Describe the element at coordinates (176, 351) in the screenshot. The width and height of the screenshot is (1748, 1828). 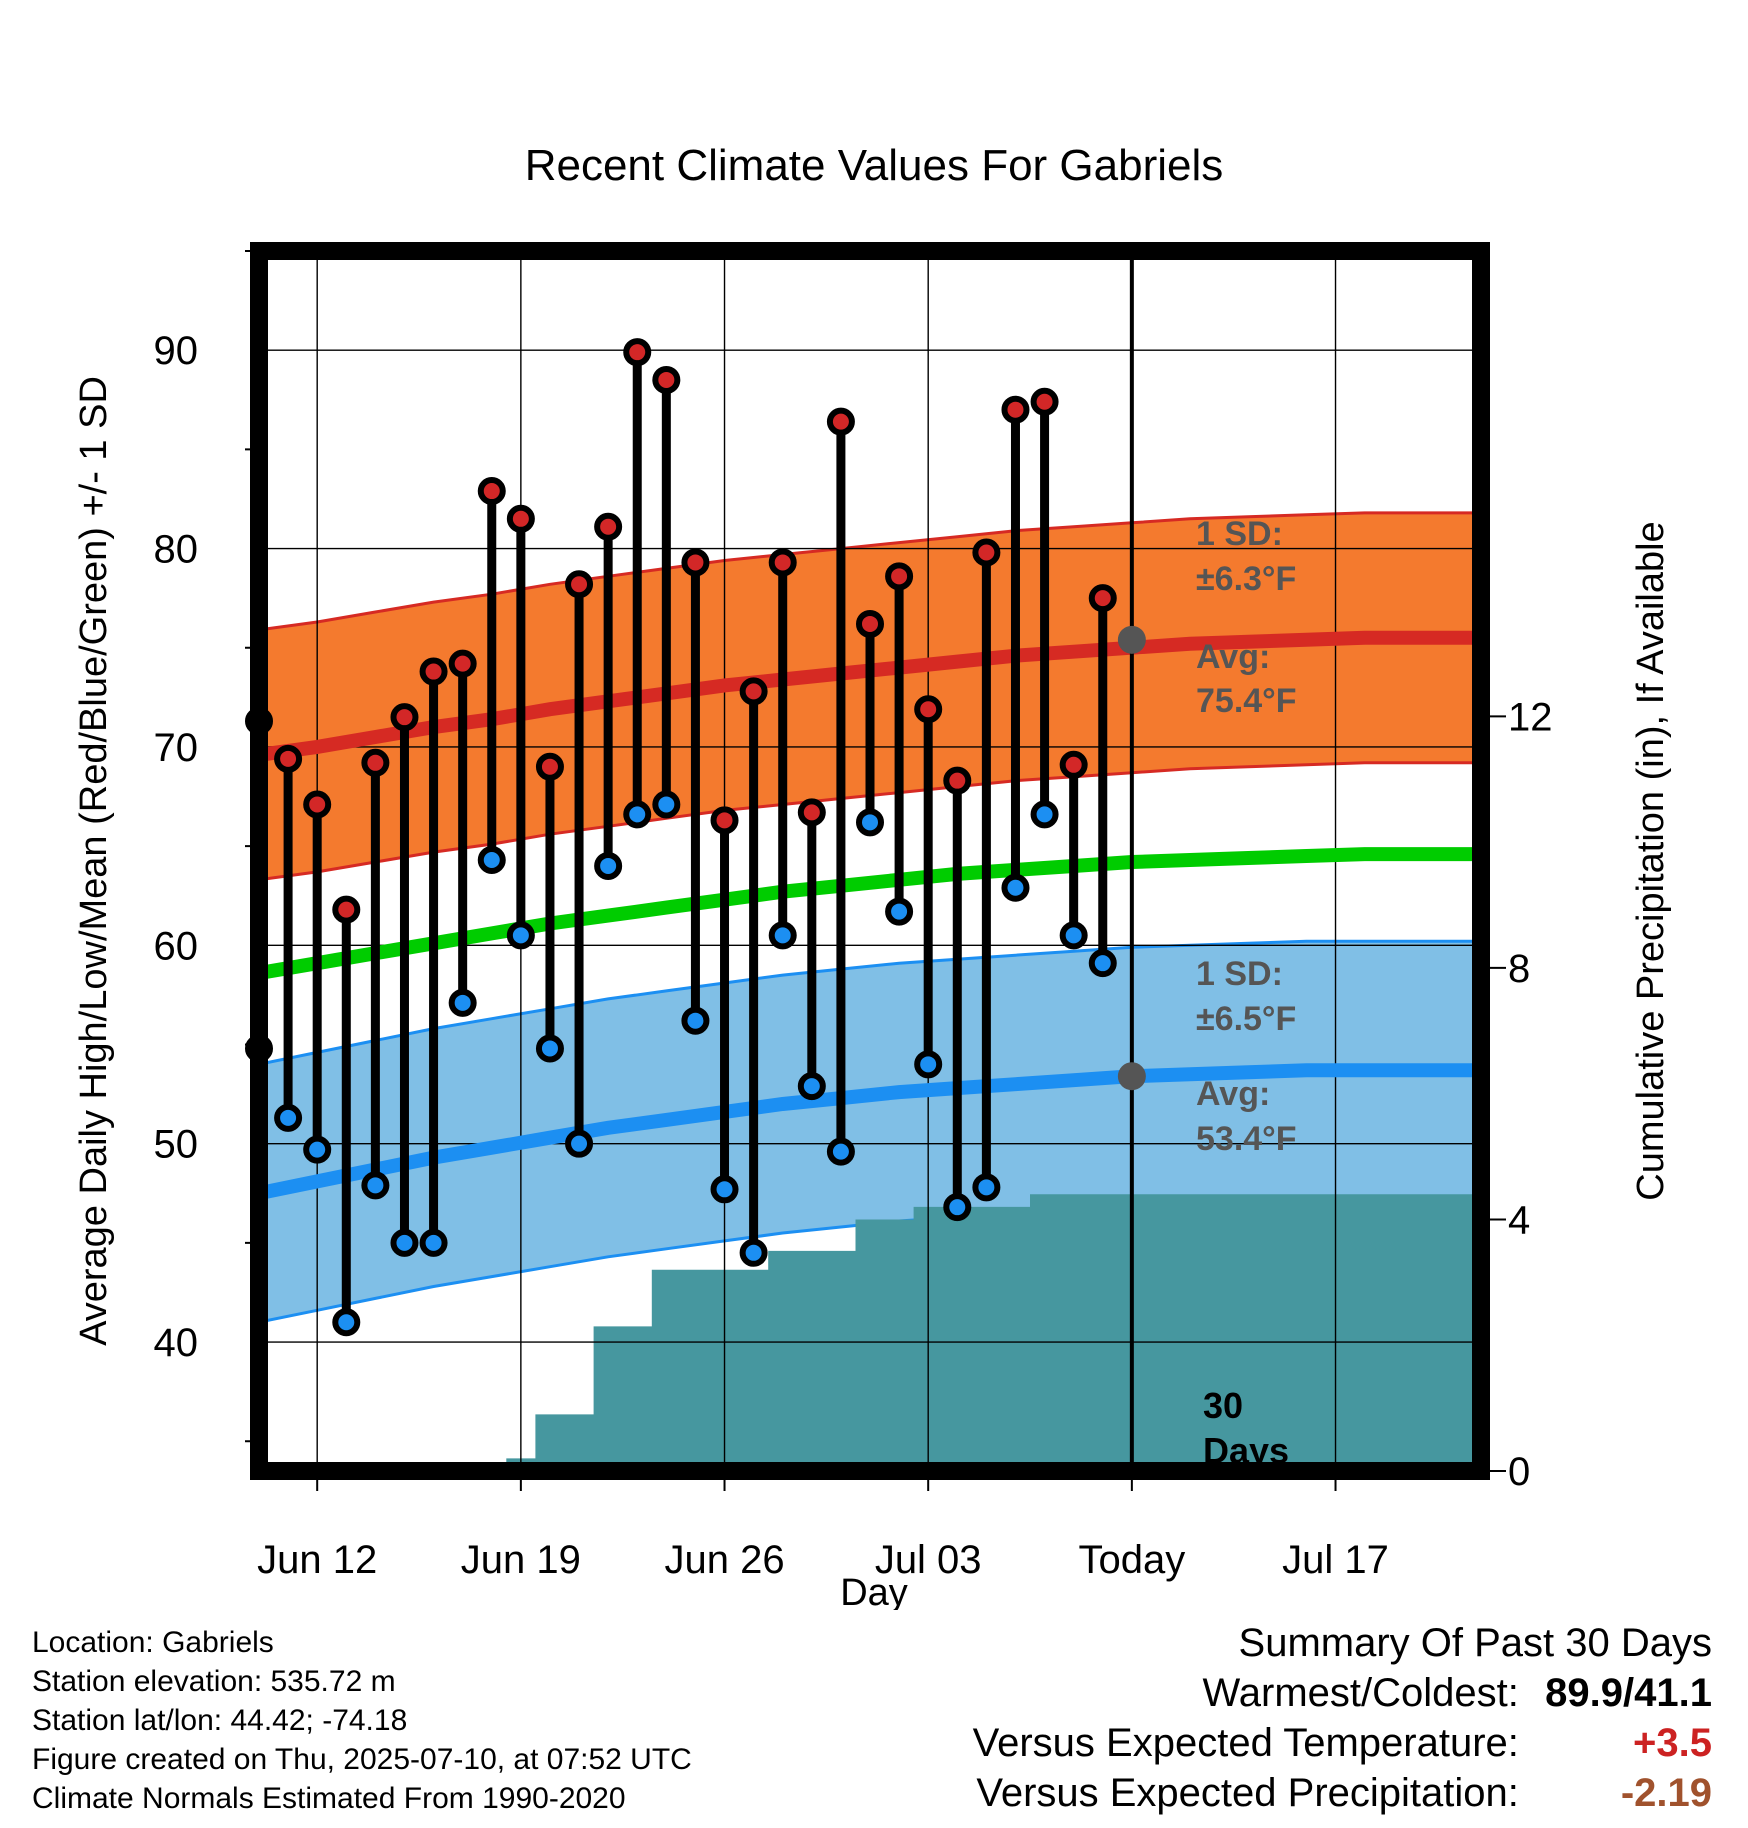
I see `y-tick-label: 90` at that location.